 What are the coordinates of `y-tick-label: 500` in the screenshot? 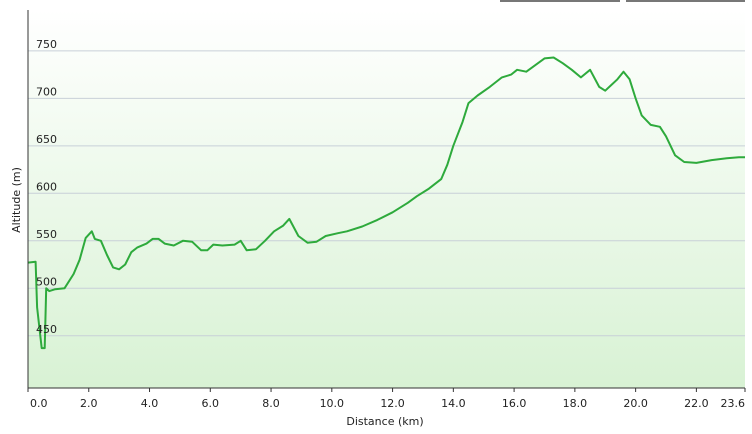 It's located at (46, 281).